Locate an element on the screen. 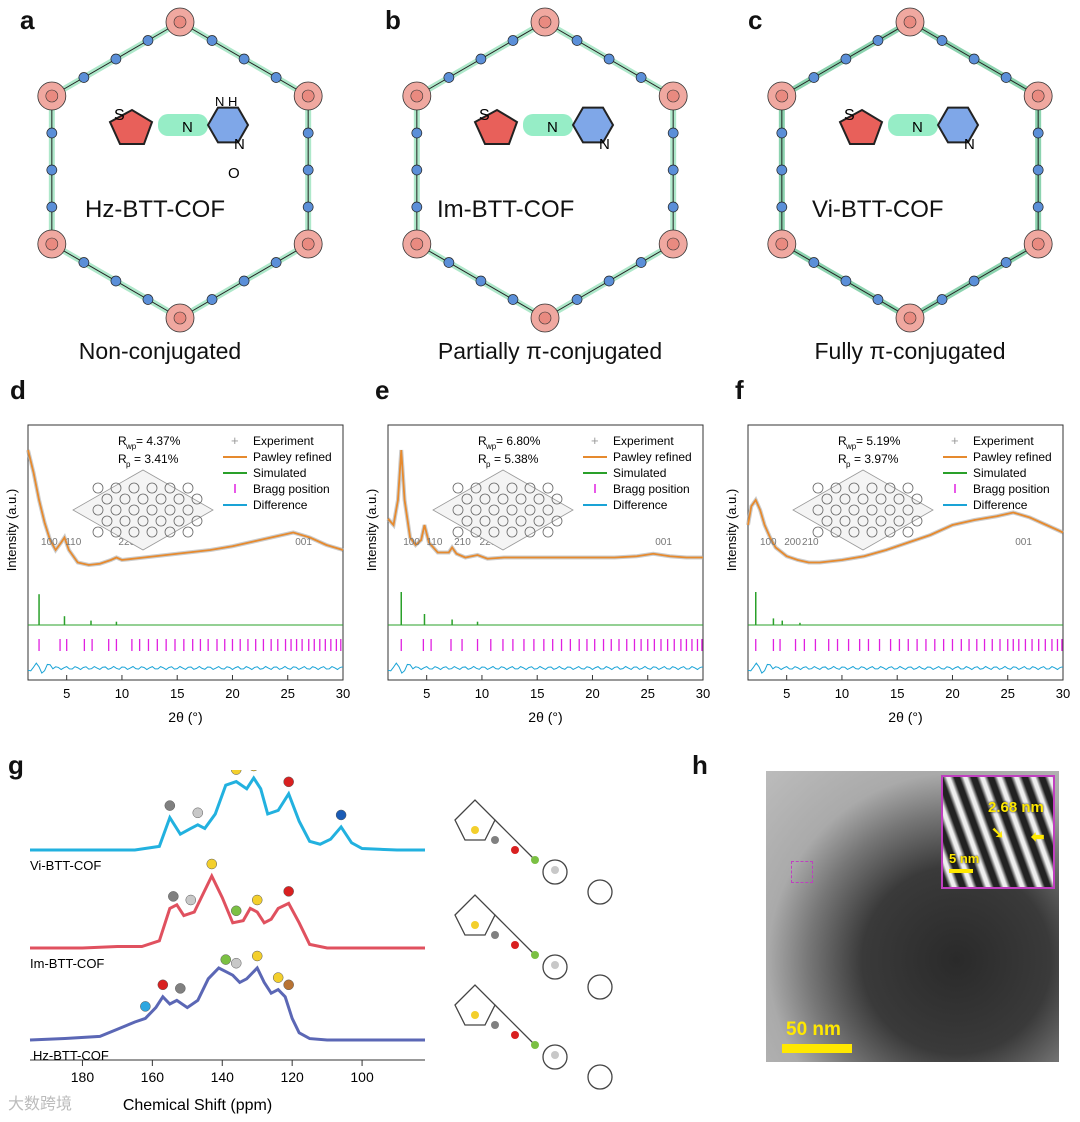 This screenshot has height=1122, width=1080. watermark: 大数跨境 is located at coordinates (40, 1104).